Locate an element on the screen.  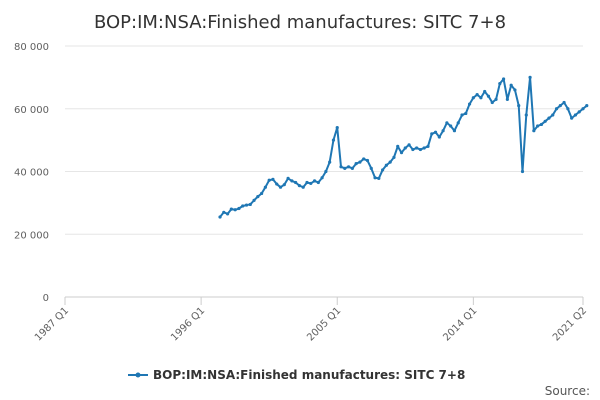
source-label: Source: is located at coordinates (567, 391).